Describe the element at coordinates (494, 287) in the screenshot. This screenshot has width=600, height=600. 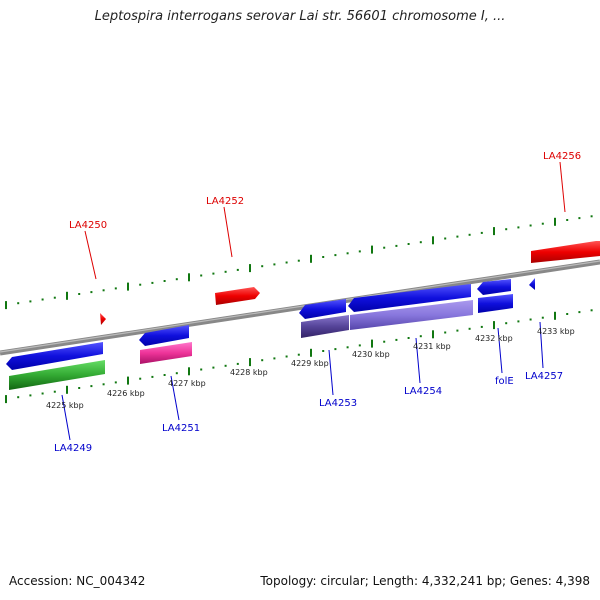
I see `gene-fole-arrow` at that location.